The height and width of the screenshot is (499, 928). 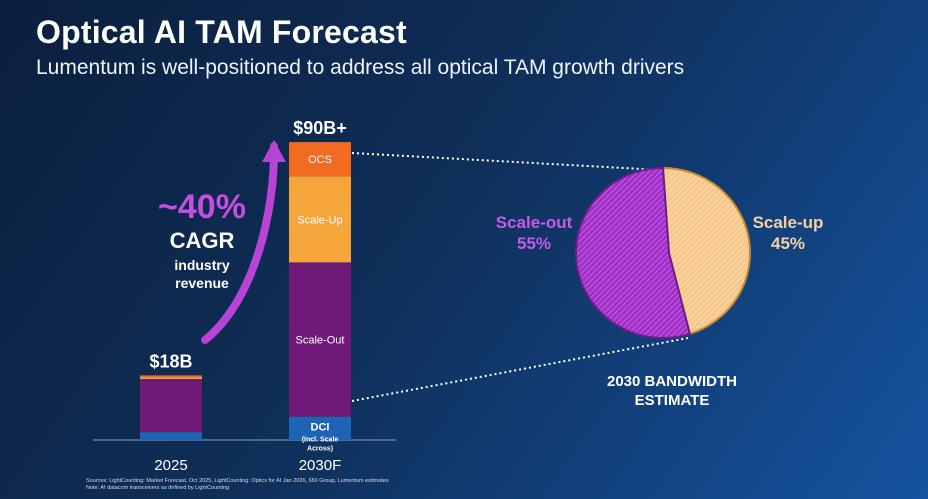 What do you see at coordinates (221, 32) in the screenshot?
I see `slide-title: Optical AI TAM Forecast` at bounding box center [221, 32].